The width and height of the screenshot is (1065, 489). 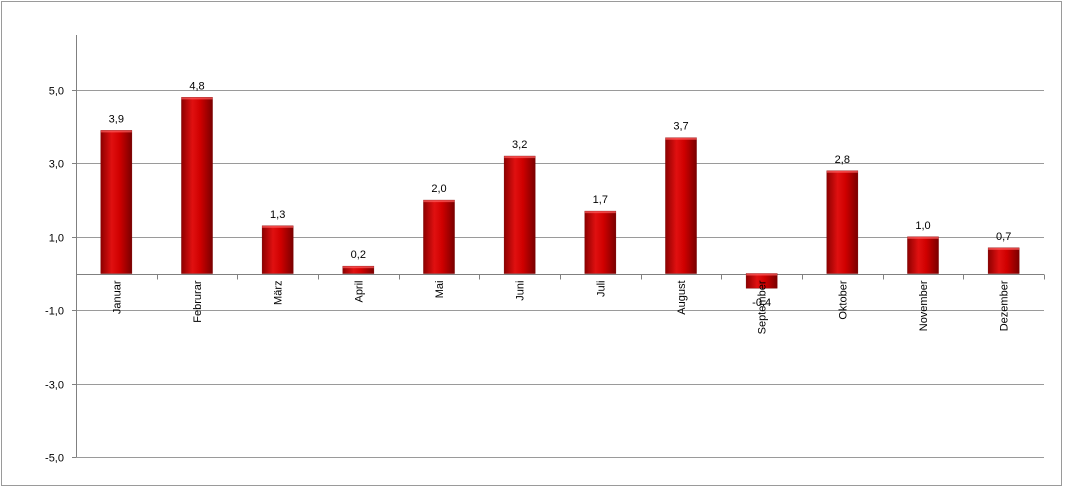 I want to click on data-label: 2,8, so click(x=842, y=160).